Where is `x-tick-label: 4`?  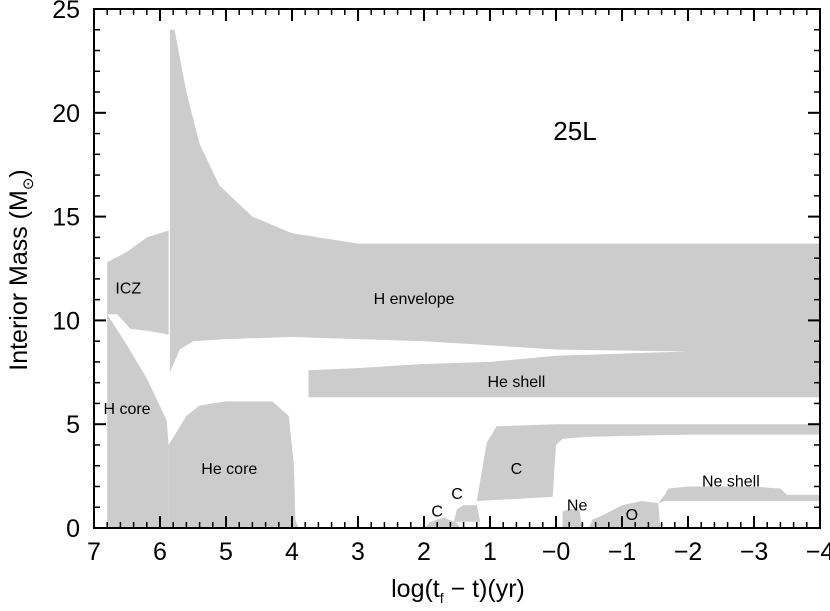 x-tick-label: 4 is located at coordinates (292, 552).